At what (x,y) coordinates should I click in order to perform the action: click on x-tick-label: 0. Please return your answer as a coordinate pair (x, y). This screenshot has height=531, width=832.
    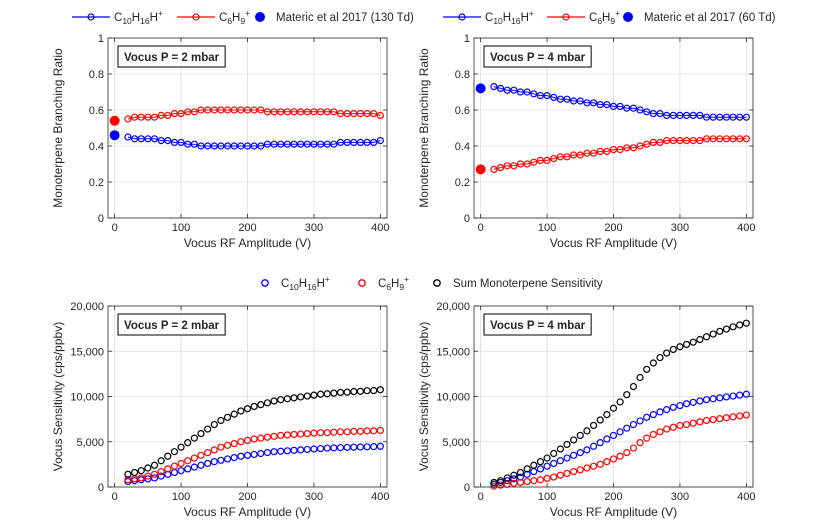
    Looking at the image, I should click on (481, 497).